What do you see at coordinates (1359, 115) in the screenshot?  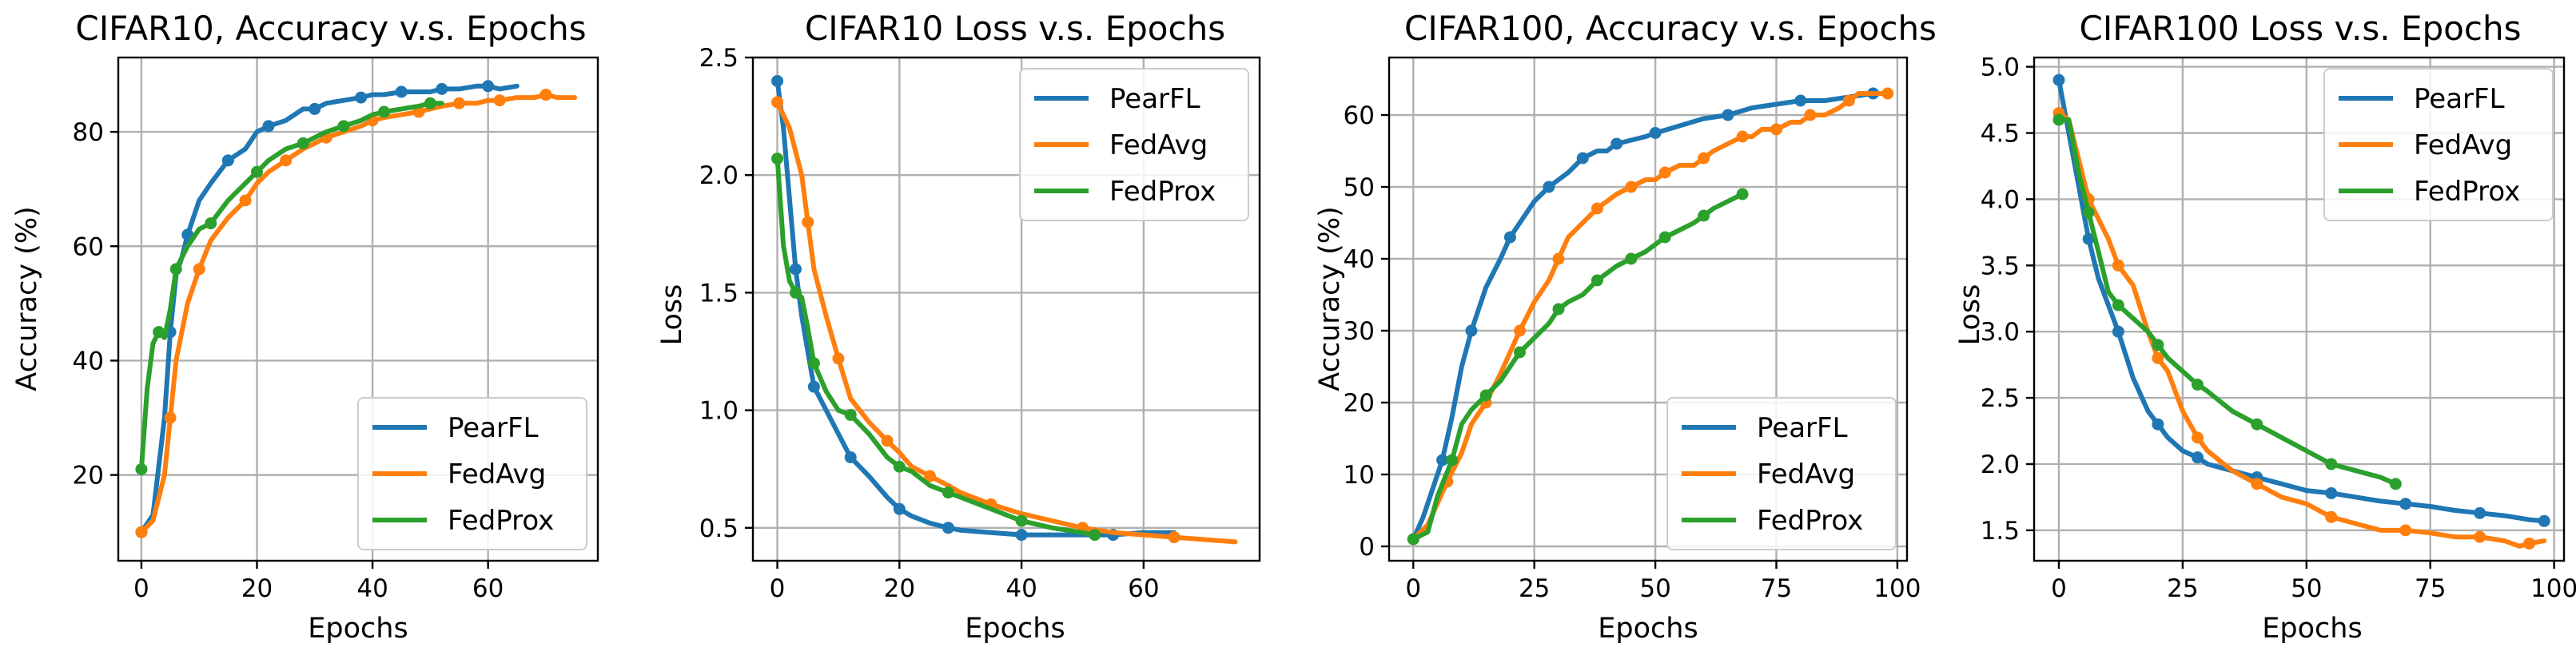 I see `y-tick-label: 60` at bounding box center [1359, 115].